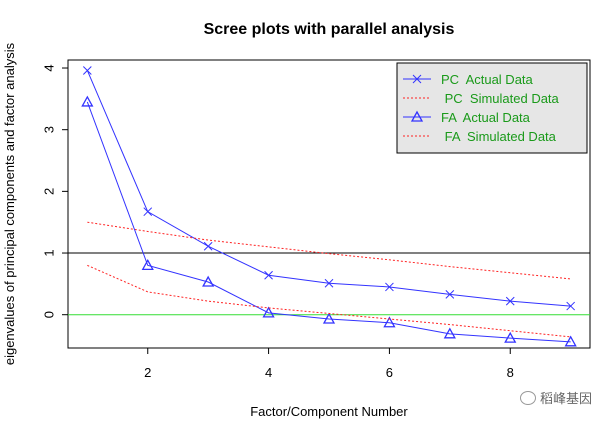 The width and height of the screenshot is (600, 423). What do you see at coordinates (329, 29) in the screenshot?
I see `chart-title: Scree plots with parallel analysis` at bounding box center [329, 29].